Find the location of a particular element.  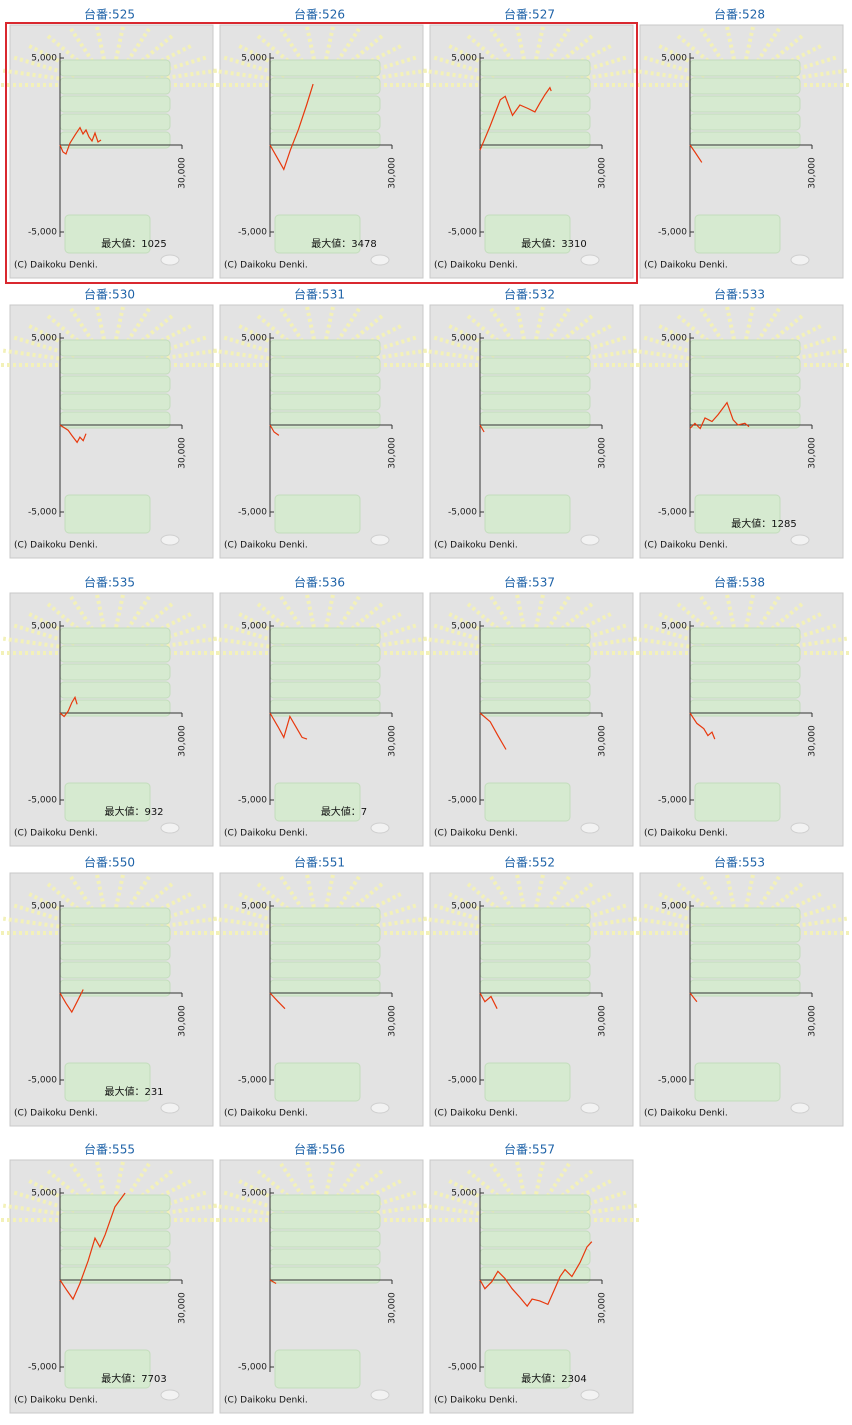

max-value-label: 最大値：3310 is located at coordinates (553, 243).